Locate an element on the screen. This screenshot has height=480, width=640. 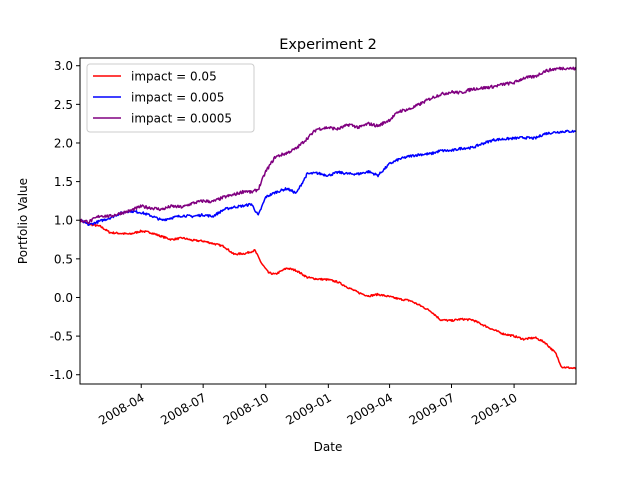
y-tick-label: -0.5 is located at coordinates (61, 337).